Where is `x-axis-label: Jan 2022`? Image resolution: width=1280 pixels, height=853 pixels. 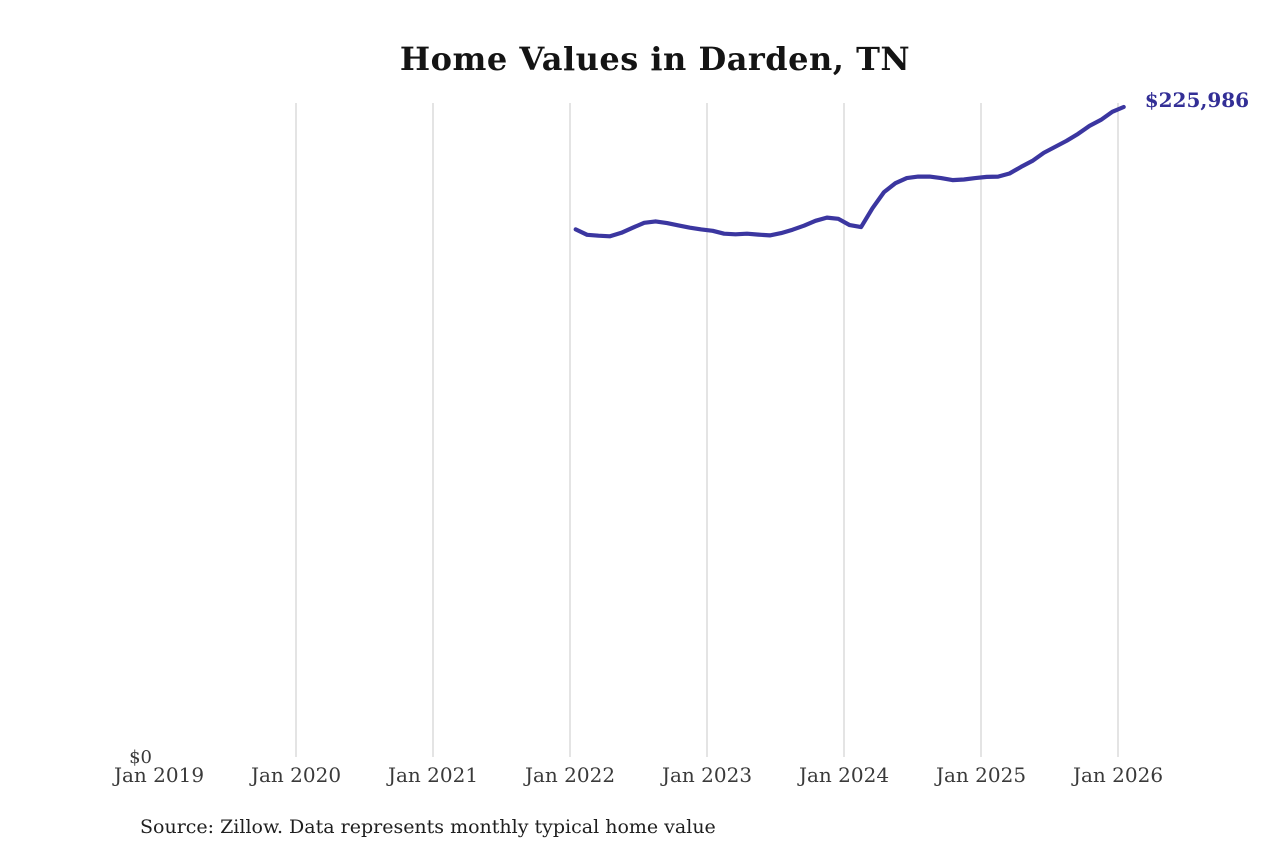 x-axis-label: Jan 2022 is located at coordinates (570, 775).